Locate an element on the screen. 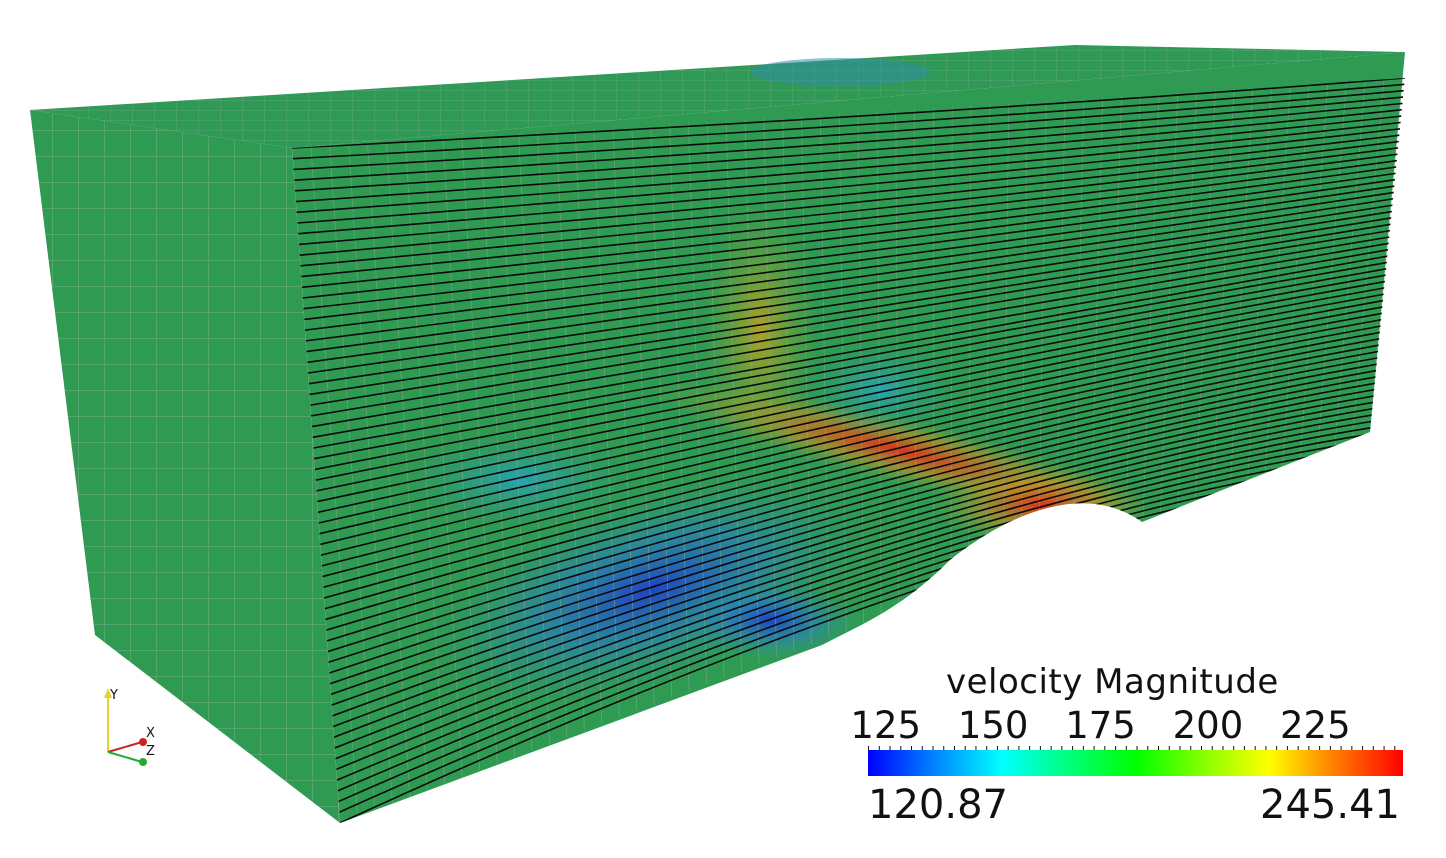 This screenshot has width=1446, height=858. colorbar-title: velocity Magnitude is located at coordinates (1112, 682).